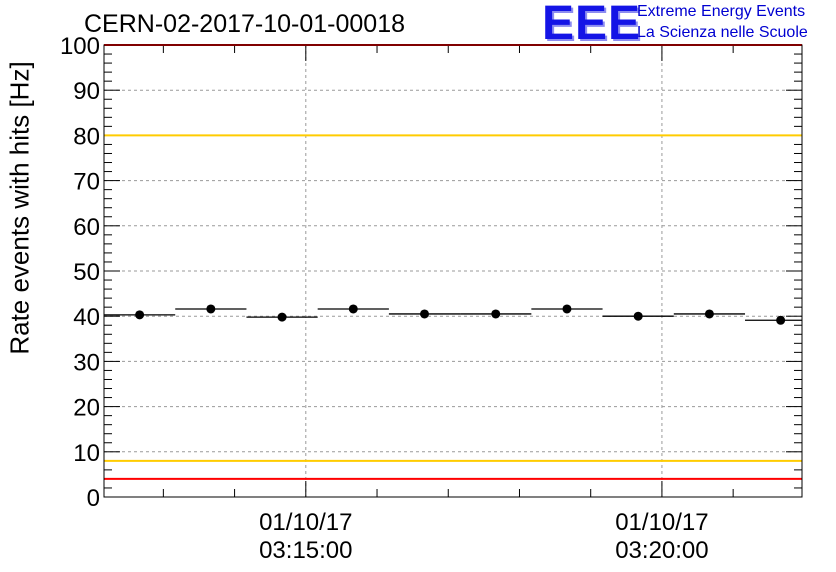 Image resolution: width=836 pixels, height=572 pixels. I want to click on y-tick-label: 80, so click(86, 136).